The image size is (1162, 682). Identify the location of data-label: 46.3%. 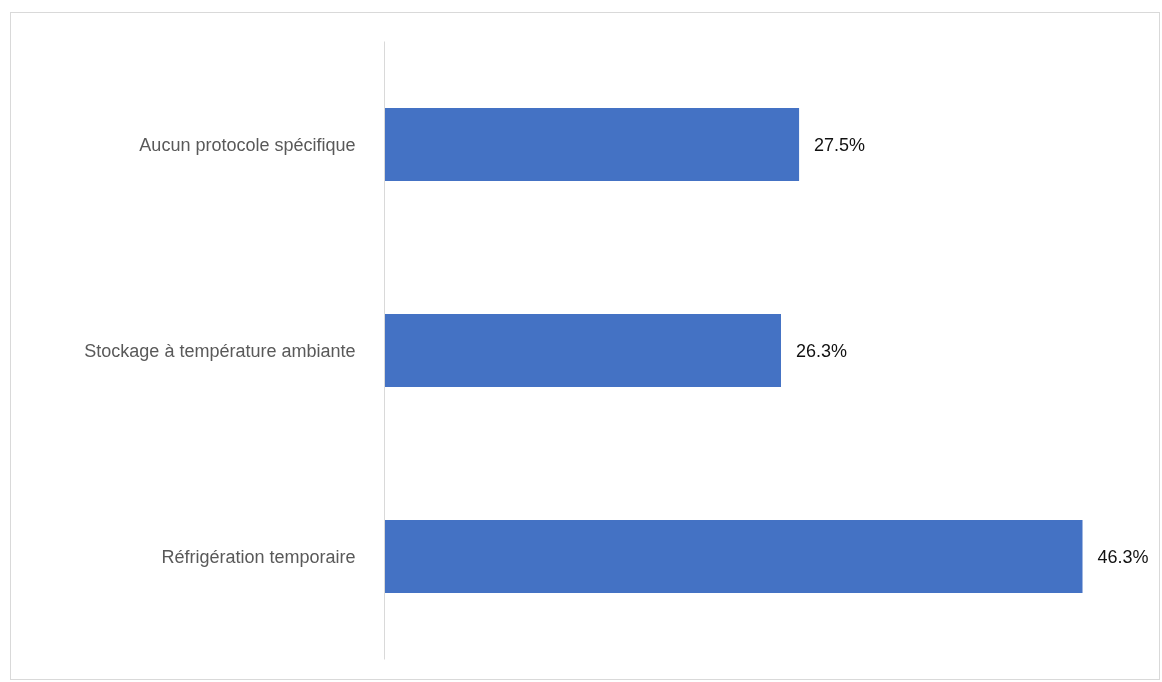
(1123, 556).